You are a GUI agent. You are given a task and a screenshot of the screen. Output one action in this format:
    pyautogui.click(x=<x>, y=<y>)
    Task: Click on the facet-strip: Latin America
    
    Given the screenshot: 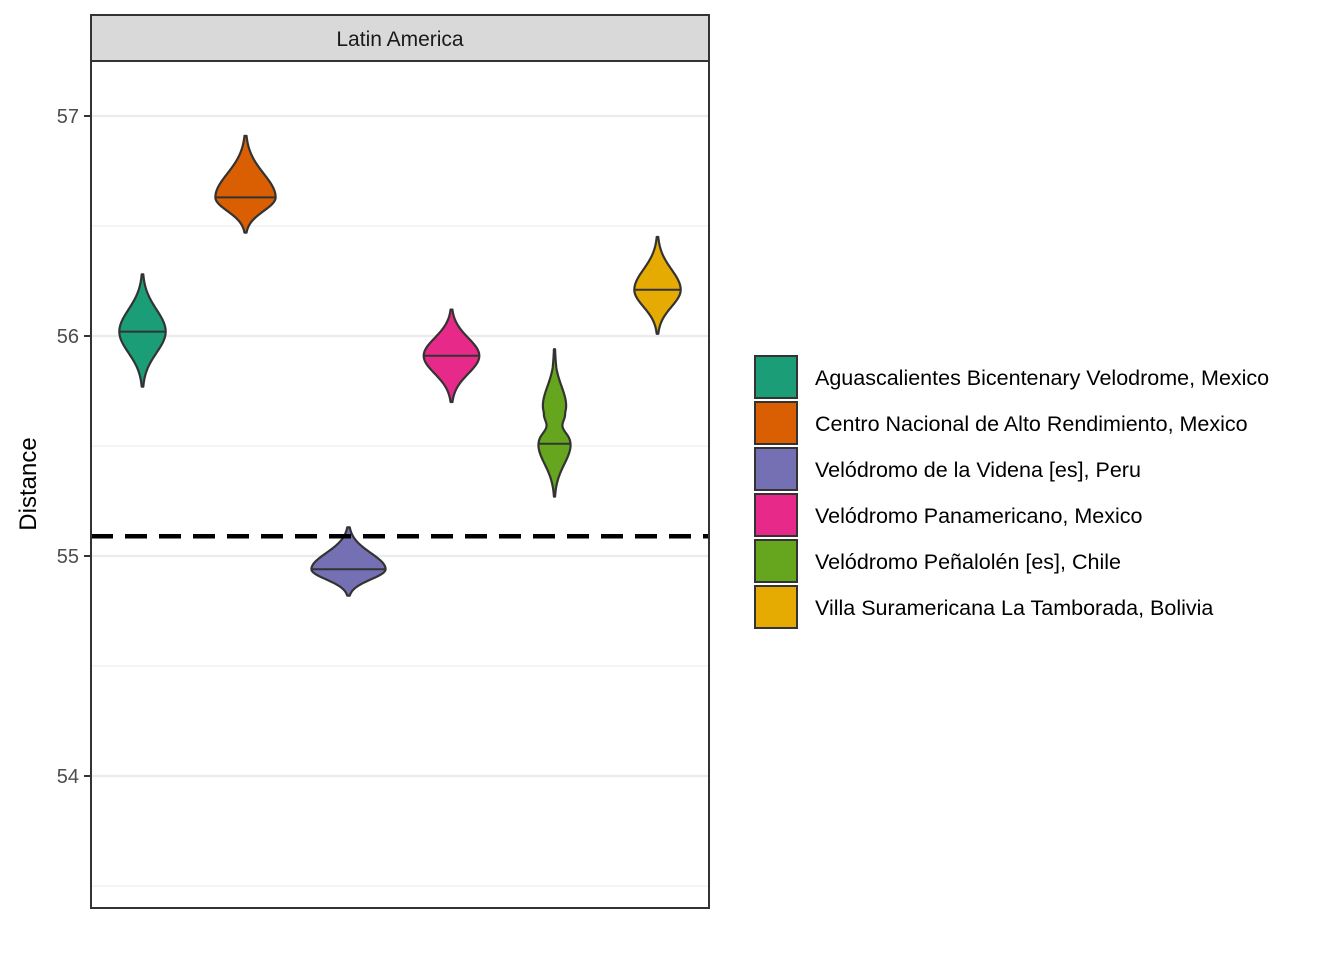 What is the action you would take?
    pyautogui.click(x=400, y=38)
    